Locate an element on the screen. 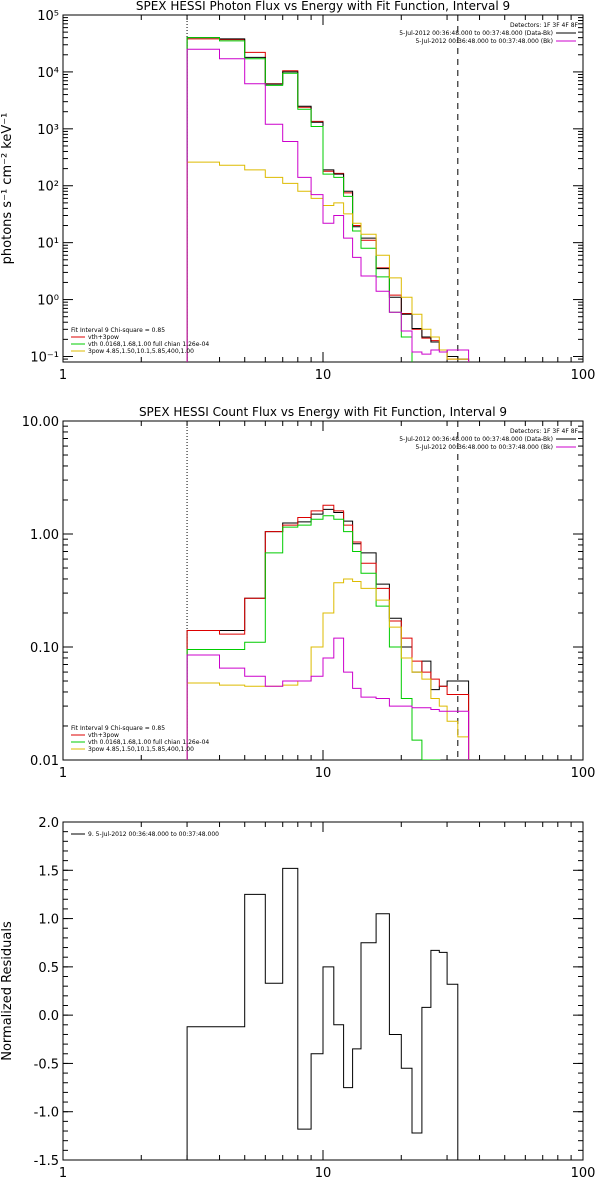 This screenshot has width=600, height=1200. y-tick-label: 10.00 is located at coordinates (40, 422).